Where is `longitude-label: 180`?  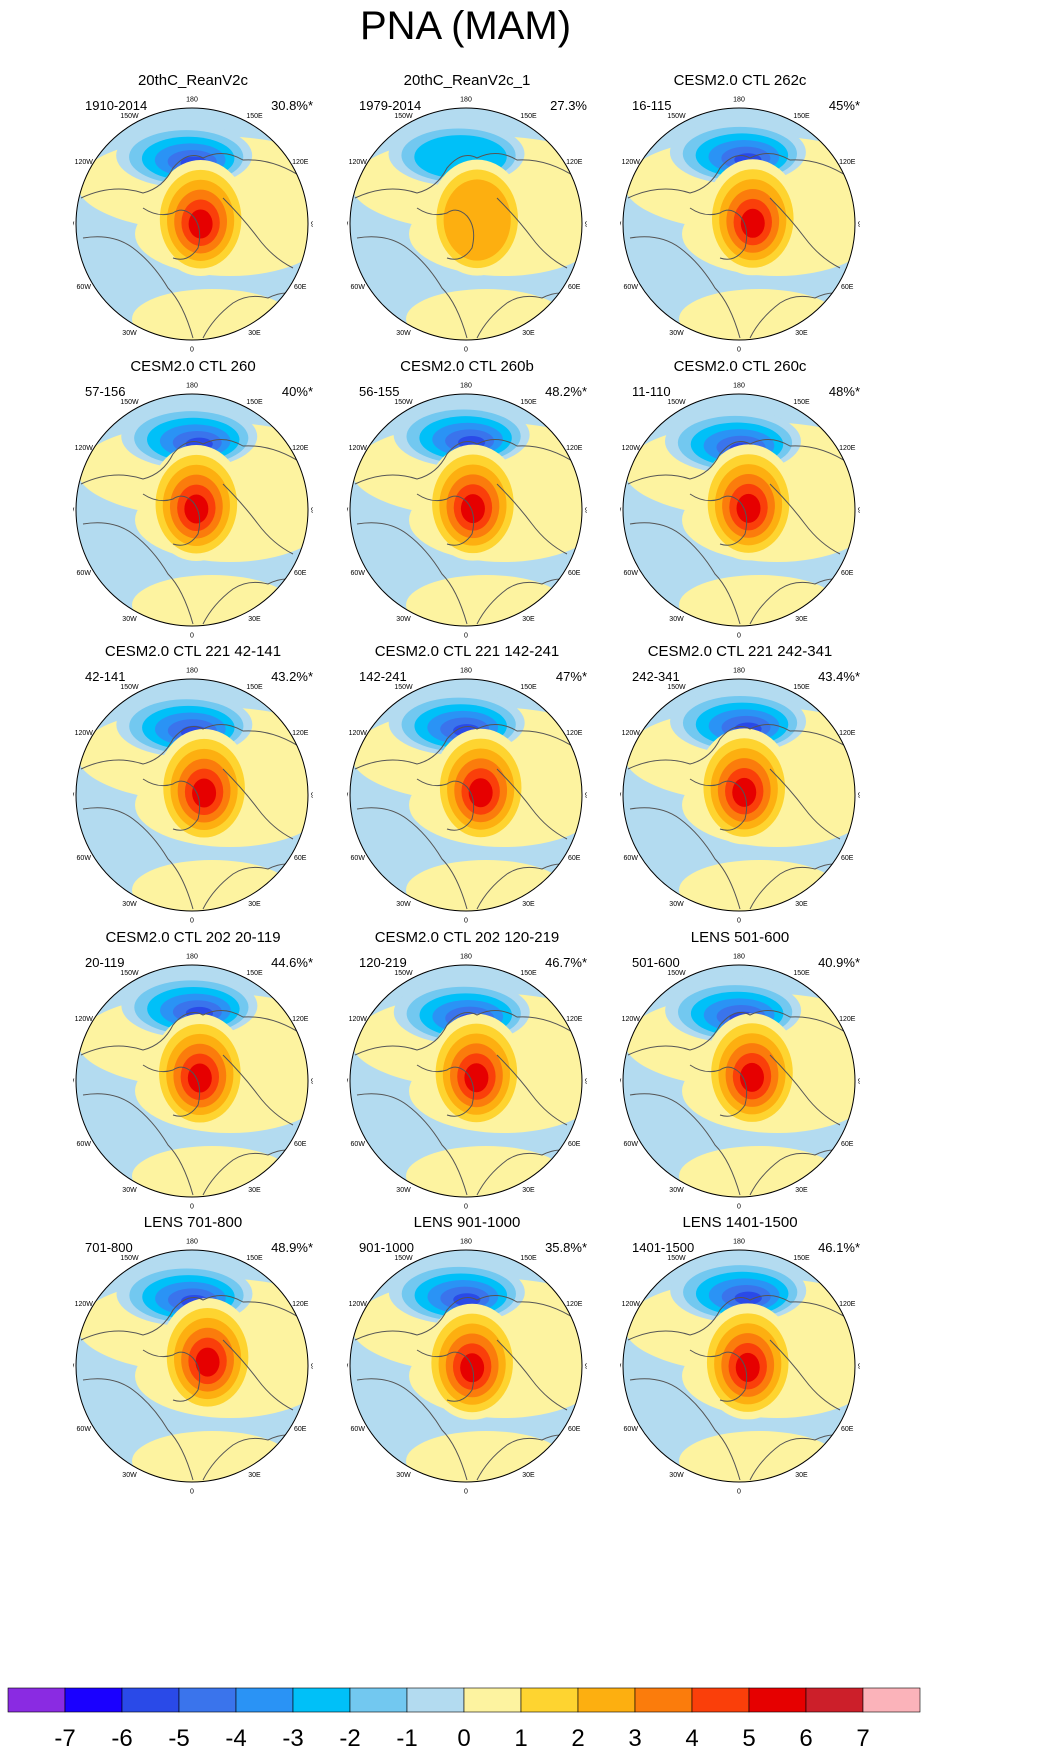 longitude-label: 180 is located at coordinates (739, 671).